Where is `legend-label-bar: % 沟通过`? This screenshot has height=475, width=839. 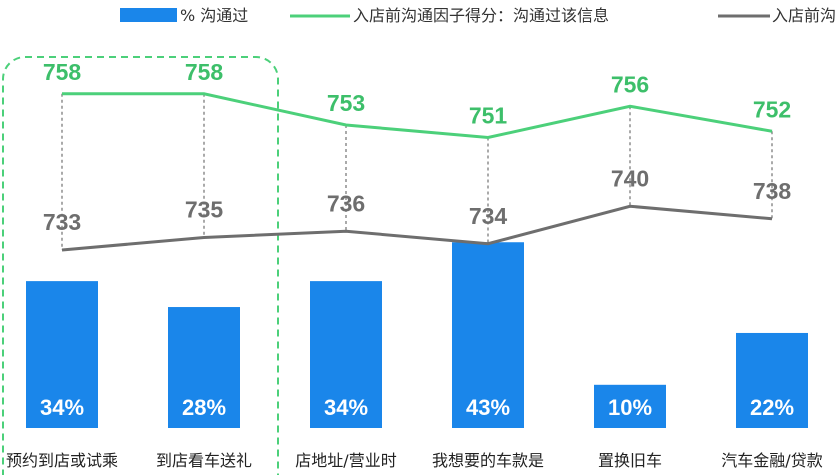 legend-label-bar: % 沟通过 is located at coordinates (214, 15).